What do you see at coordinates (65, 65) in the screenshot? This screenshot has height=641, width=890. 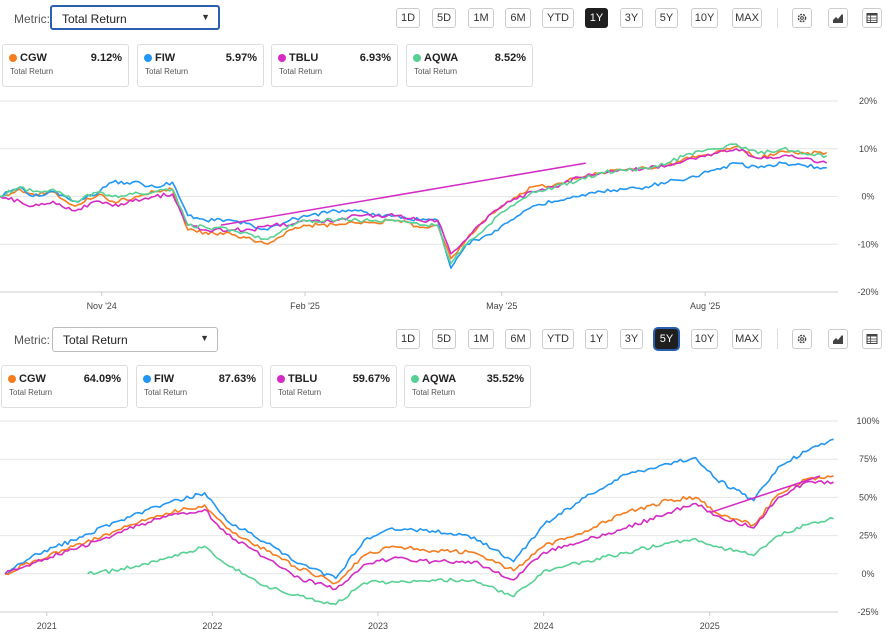 I see `legend-card-cgw: CGW 9.12% Total Return` at bounding box center [65, 65].